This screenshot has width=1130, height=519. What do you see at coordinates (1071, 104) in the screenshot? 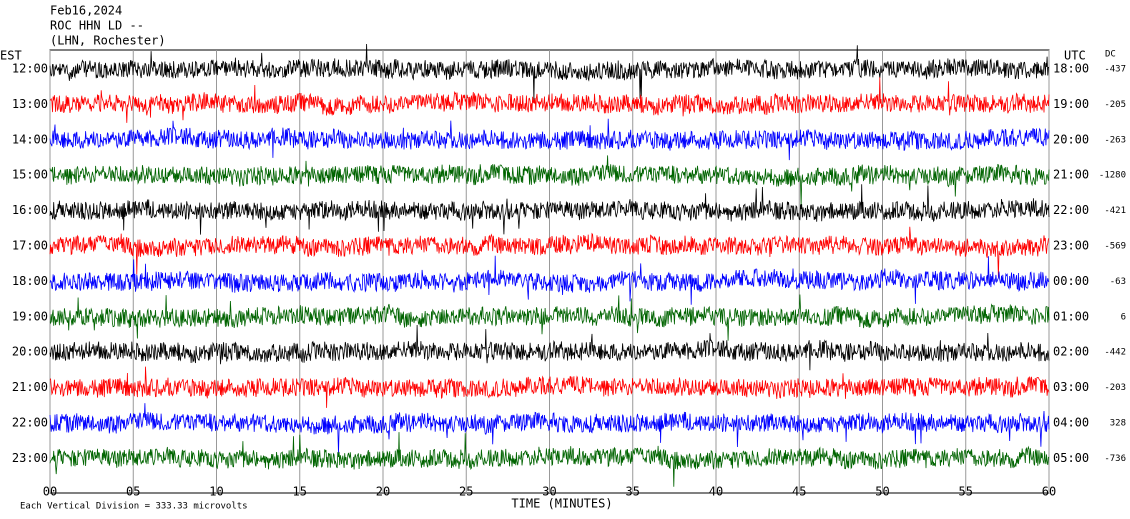
I see `utc-label: 19:00` at bounding box center [1071, 104].